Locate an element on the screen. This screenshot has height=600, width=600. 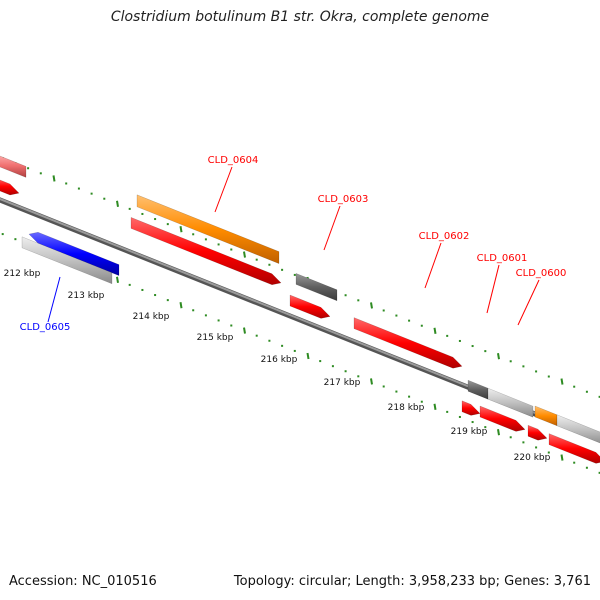
lightgray-feature is located at coordinates (510, 402).